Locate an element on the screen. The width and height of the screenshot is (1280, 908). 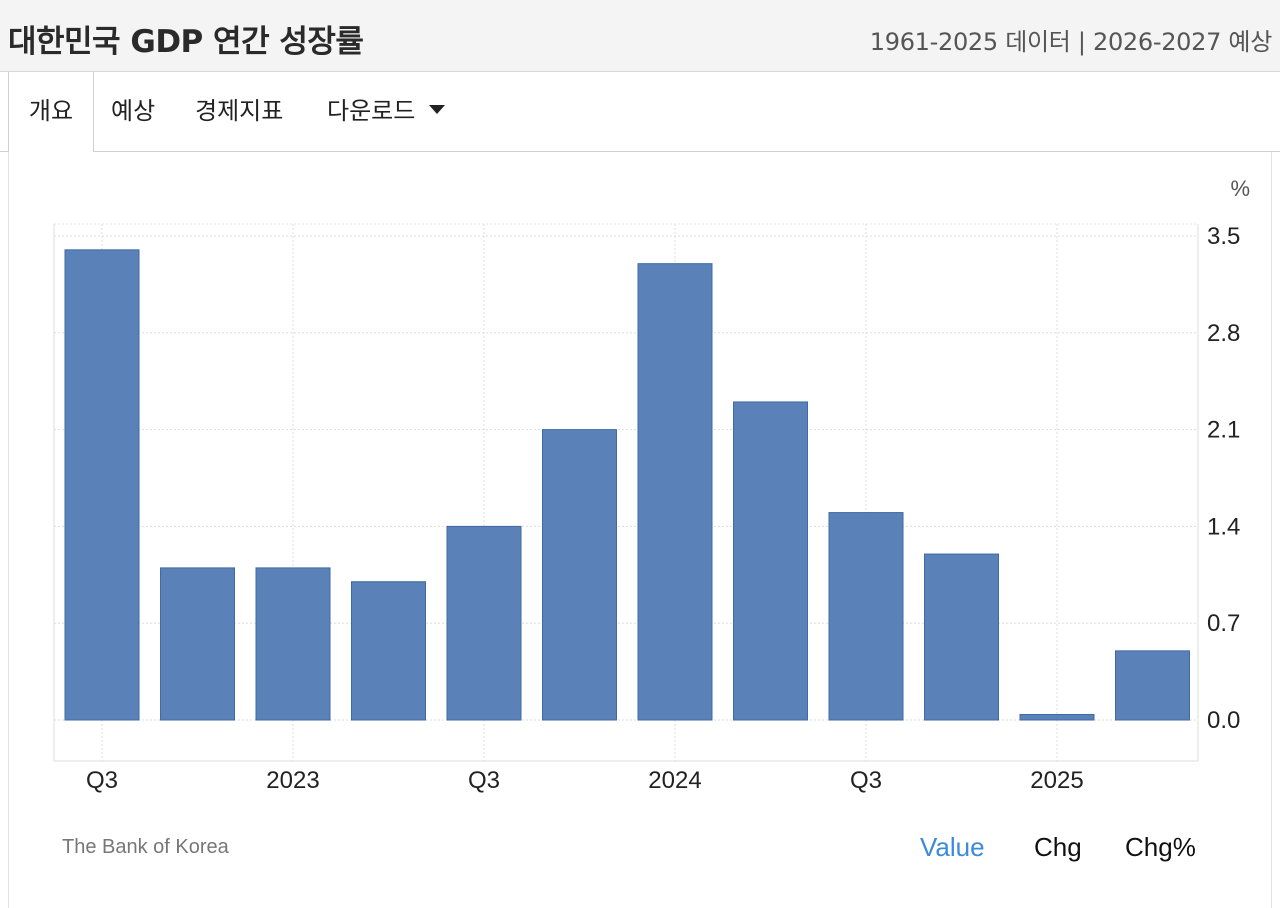
bar-2025-q2 is located at coordinates (1152, 685).